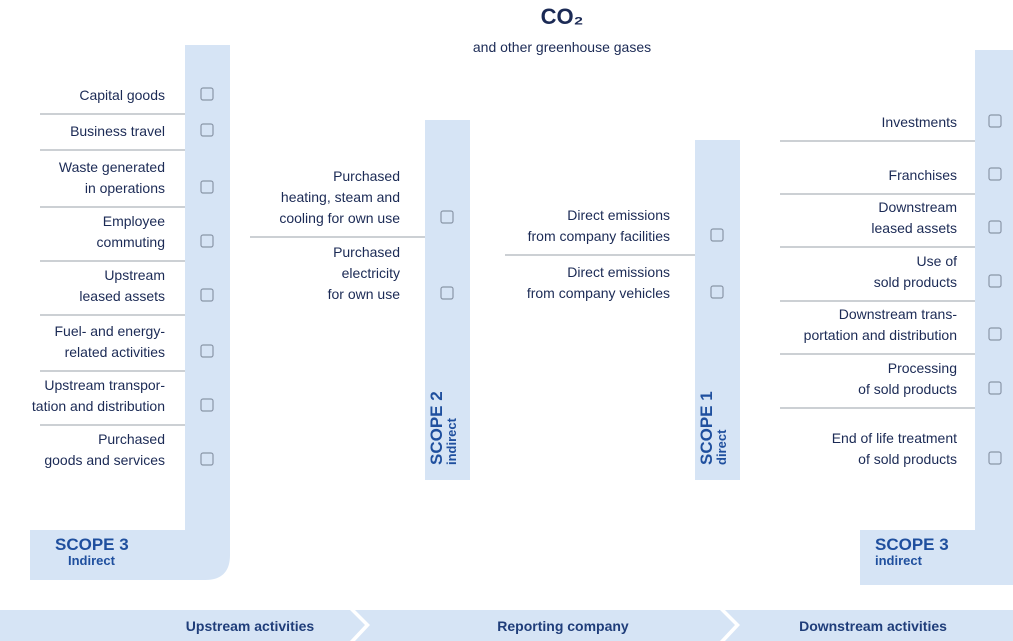 Image resolution: width=1013 pixels, height=641 pixels. I want to click on item-label: Capital goods, so click(122, 95).